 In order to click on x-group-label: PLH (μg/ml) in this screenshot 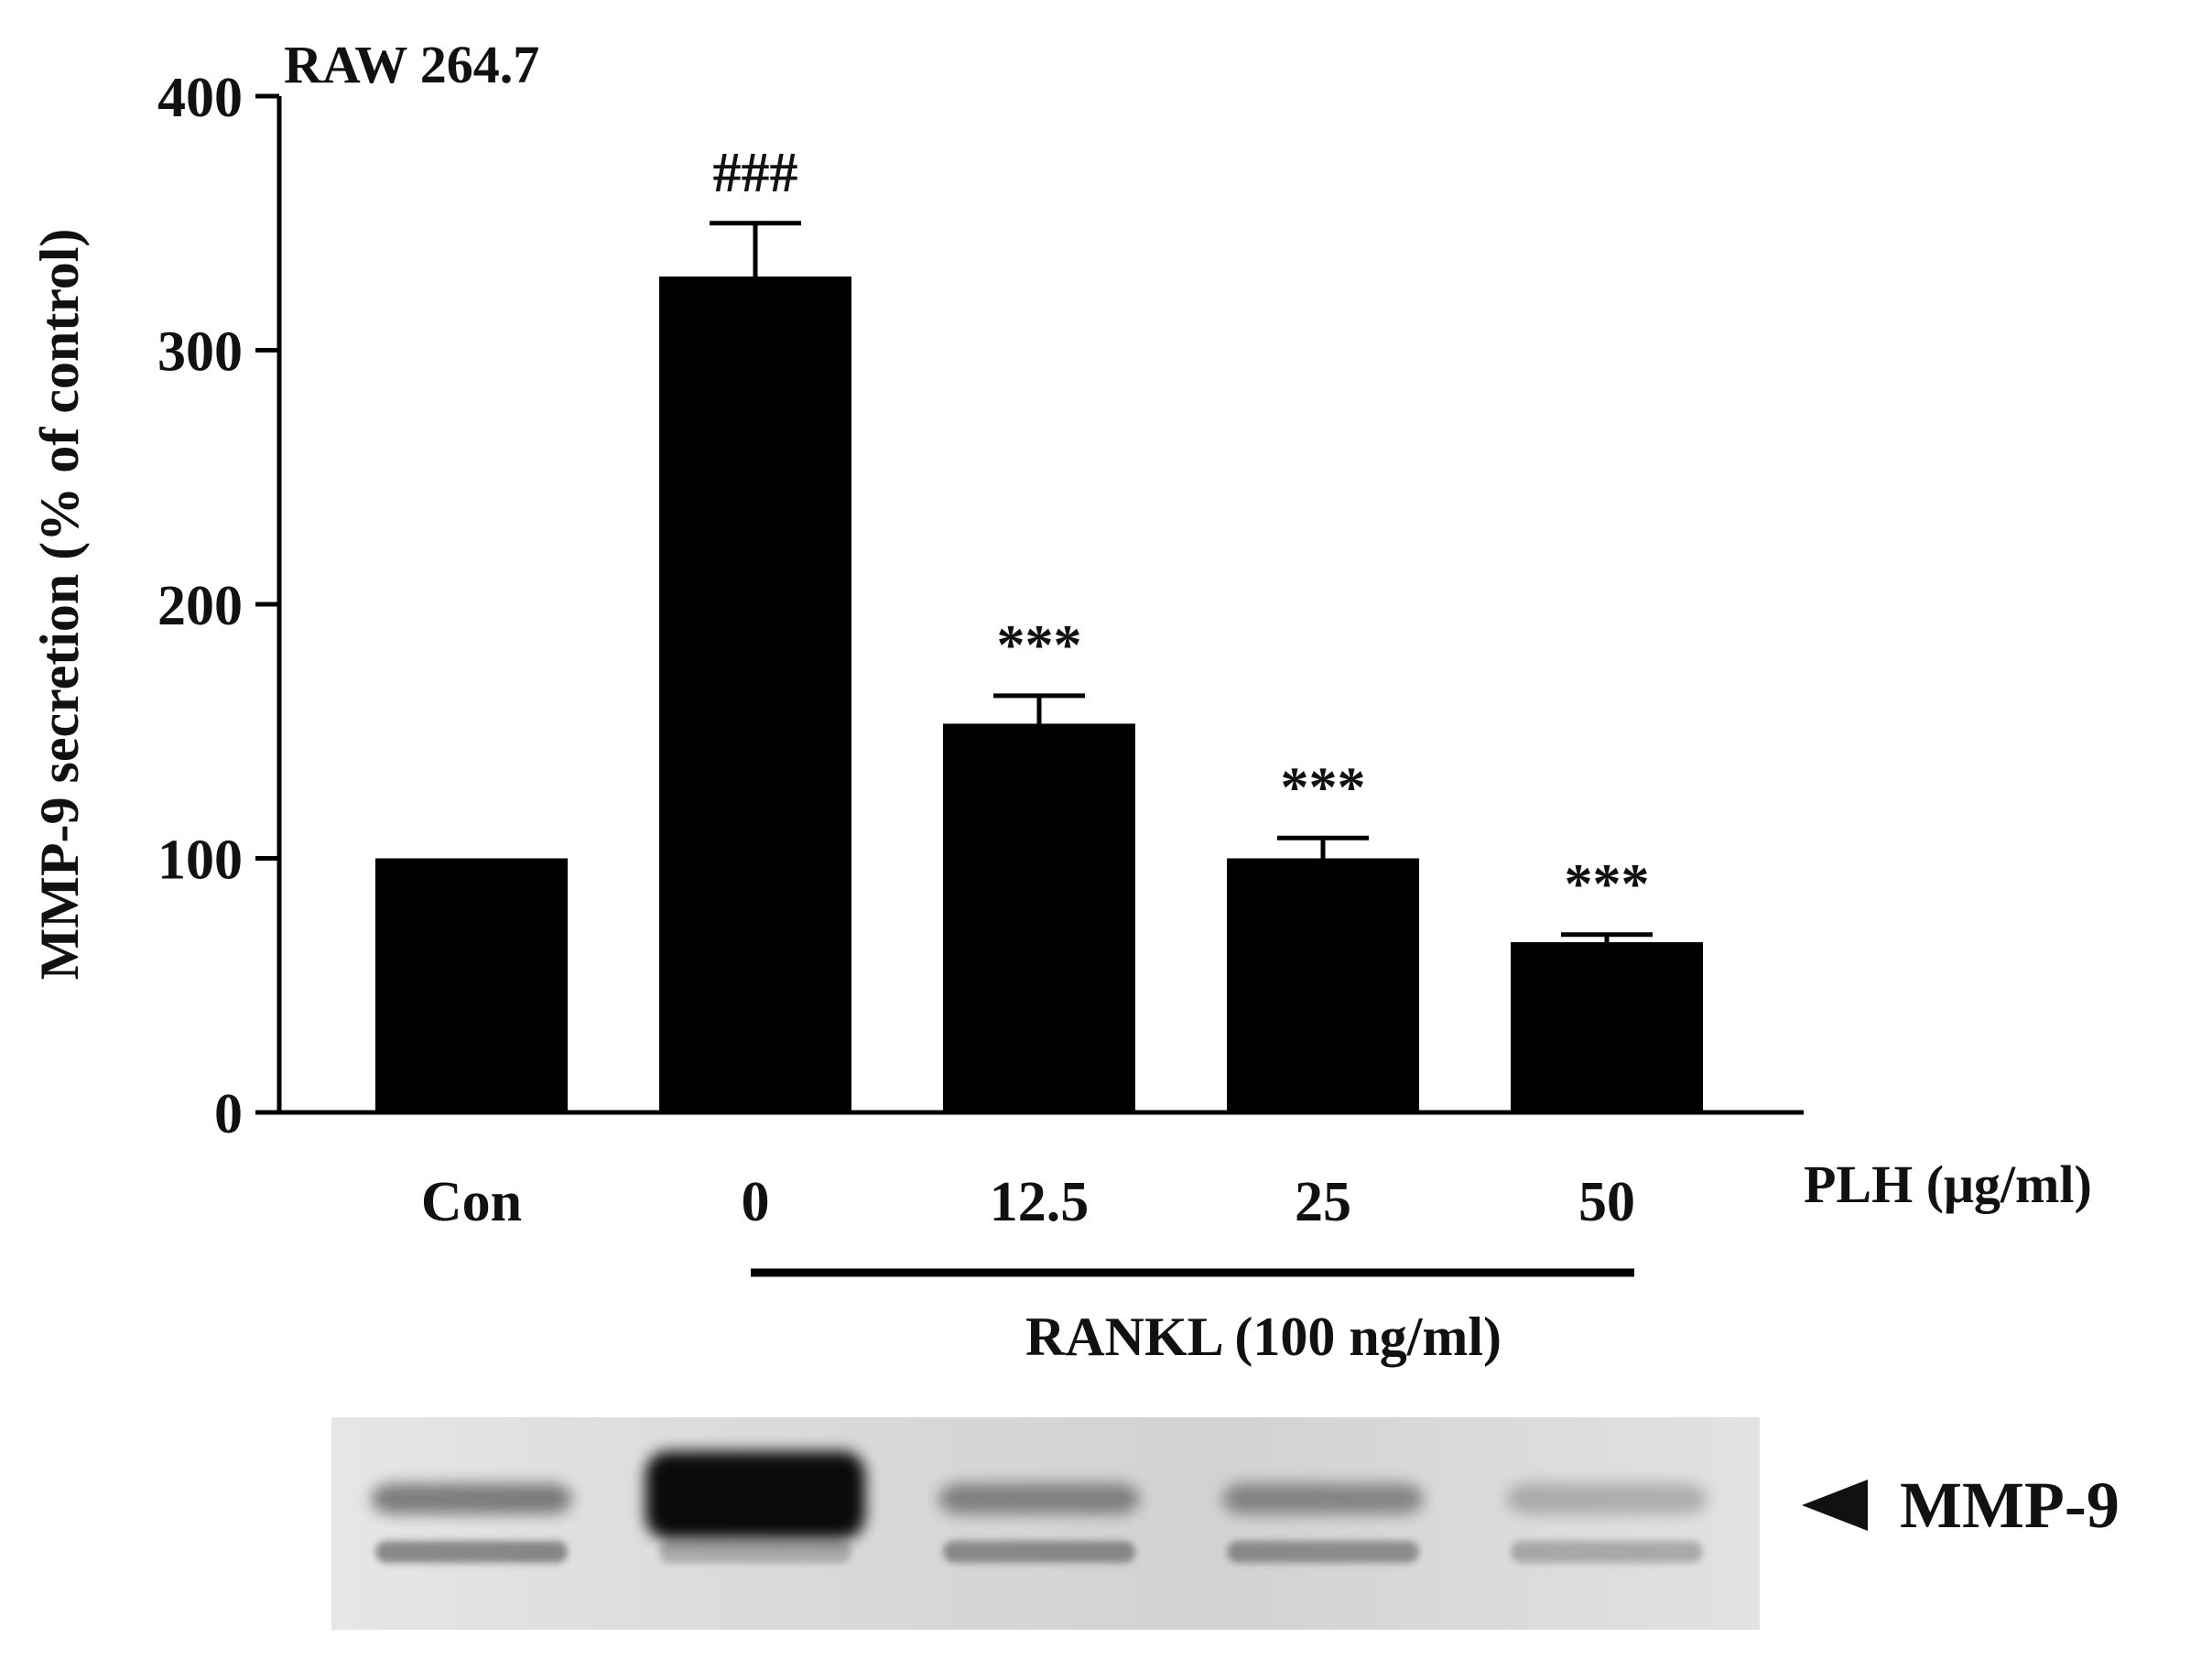, I will do `click(1948, 1184)`.